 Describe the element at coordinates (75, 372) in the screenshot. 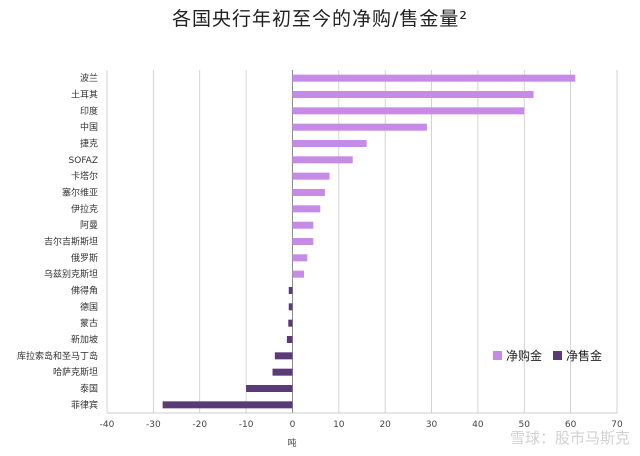

I see `category-label: 哈萨克斯坦` at that location.